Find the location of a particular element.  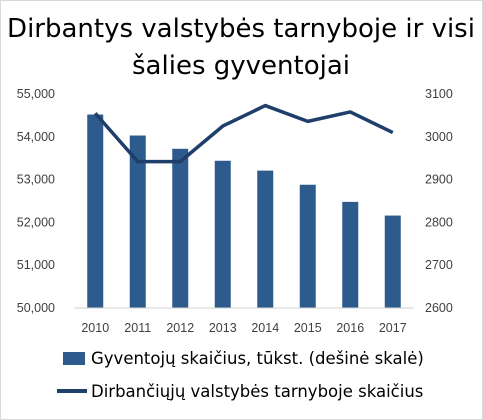

x-tick-label: 2017 is located at coordinates (393, 328).